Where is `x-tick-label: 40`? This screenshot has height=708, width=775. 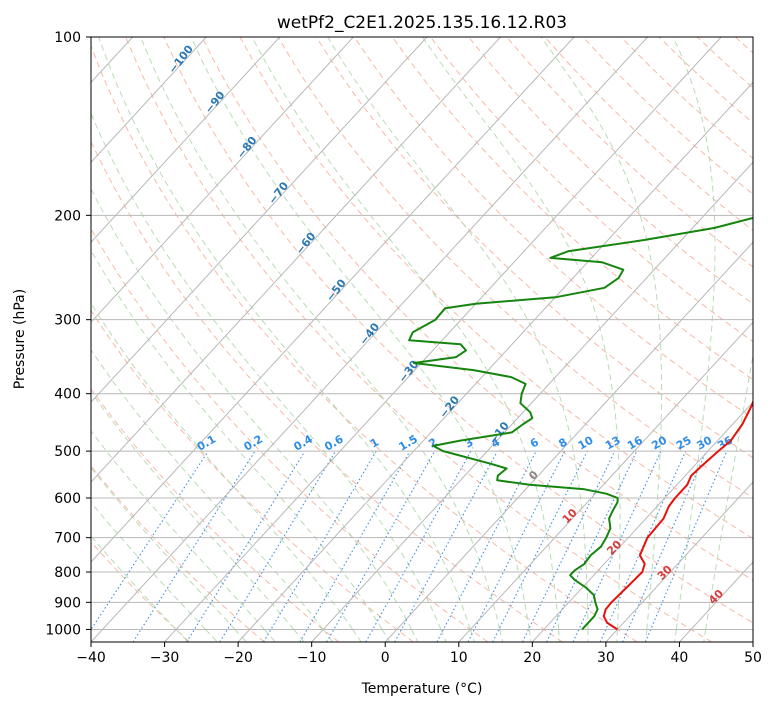
x-tick-label: 40 is located at coordinates (680, 658).